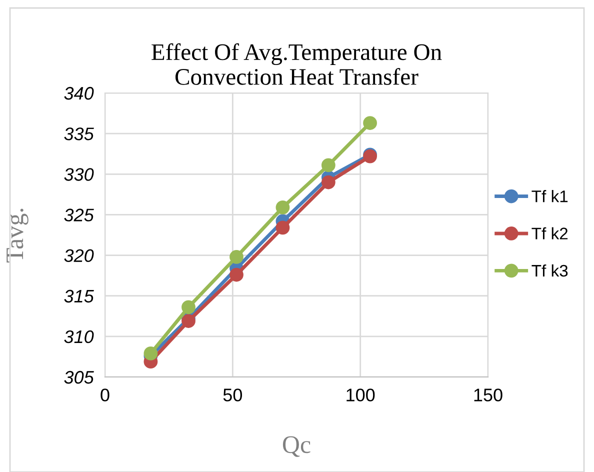 This screenshot has height=472, width=594. What do you see at coordinates (79, 134) in the screenshot?
I see `y-tick-label: 335` at bounding box center [79, 134].